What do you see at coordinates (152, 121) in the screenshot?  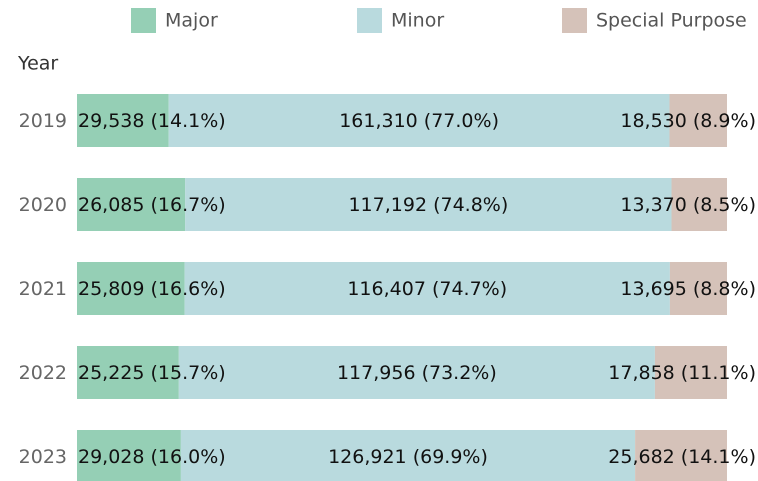 I see `value-label: 29,538 (14.1%)` at bounding box center [152, 121].